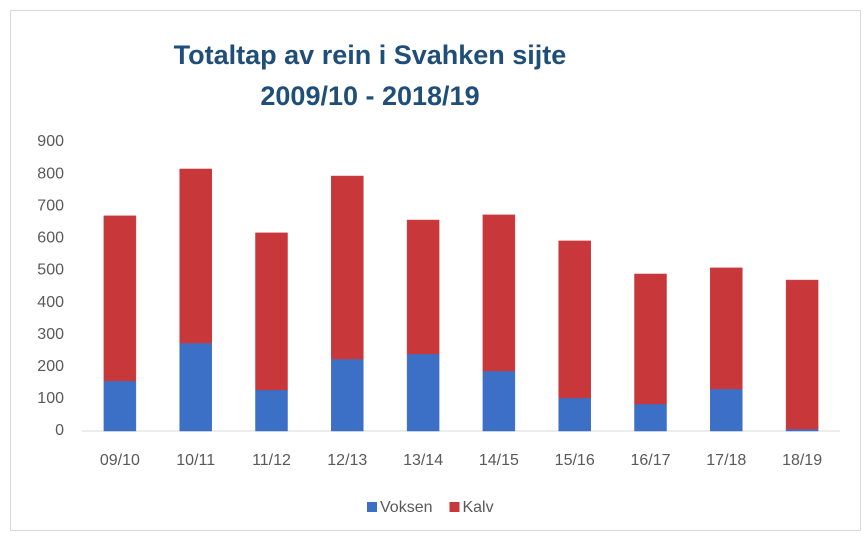 The height and width of the screenshot is (538, 866). What do you see at coordinates (802, 460) in the screenshot?
I see `x-tick-label: 18/19` at bounding box center [802, 460].